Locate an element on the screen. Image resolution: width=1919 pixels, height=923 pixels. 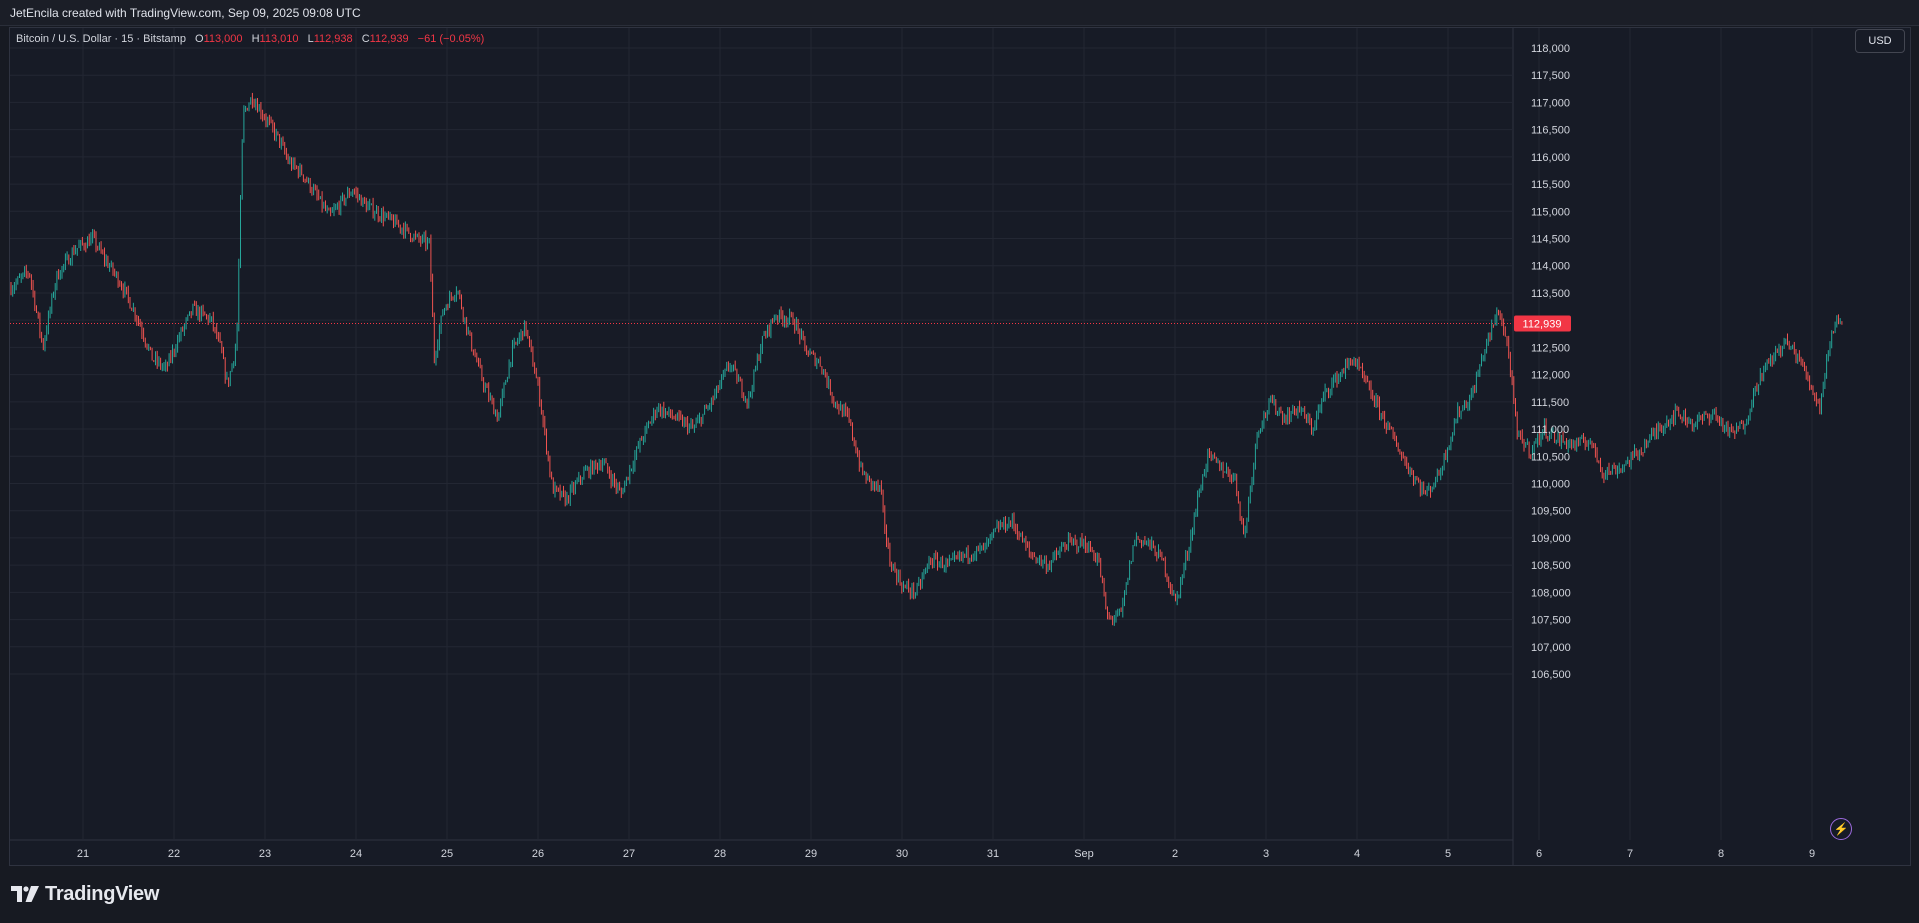
high-label: H is located at coordinates (255, 39).